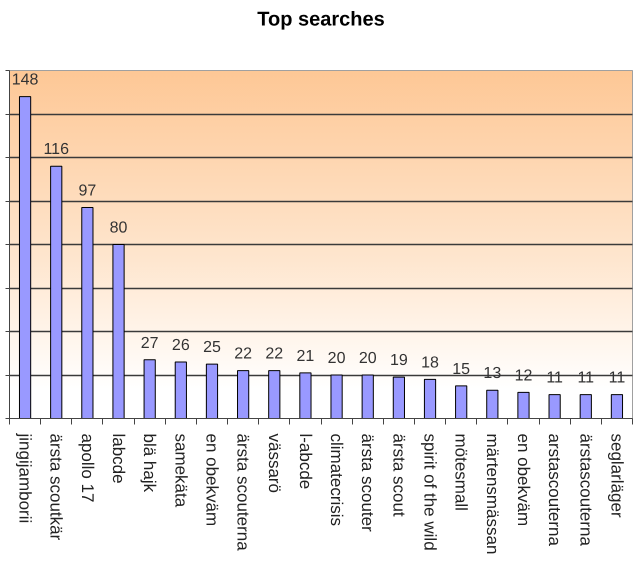  What do you see at coordinates (25, 478) in the screenshot?
I see `x-tick-label: jingijamborii` at bounding box center [25, 478].